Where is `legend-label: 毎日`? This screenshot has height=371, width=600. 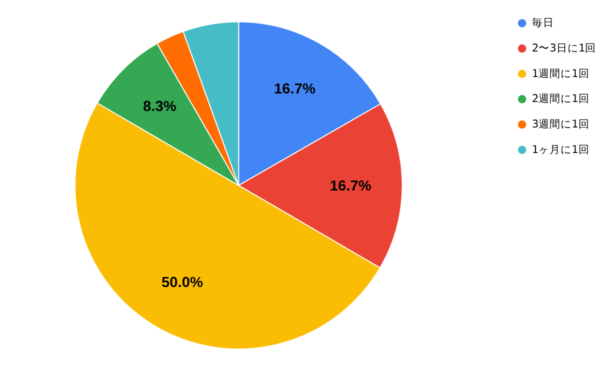 legend-label: 毎日 is located at coordinates (543, 23).